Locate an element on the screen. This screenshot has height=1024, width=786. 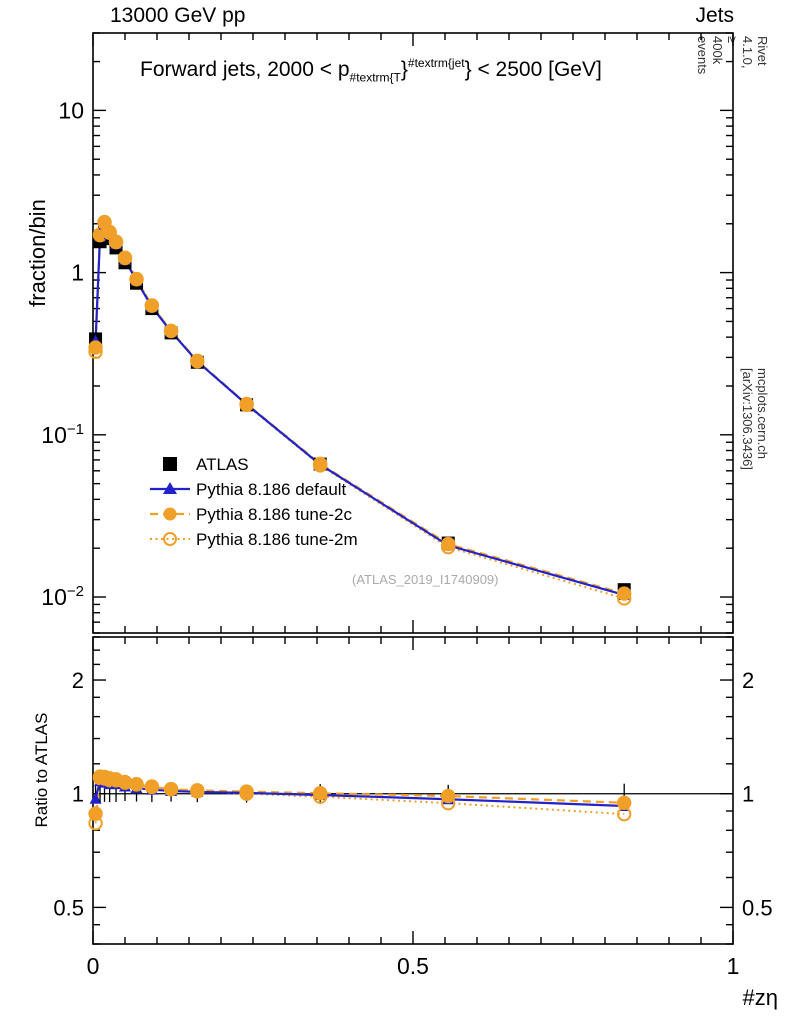
ratio-y-tick-label: 1 is located at coordinates (78, 794).